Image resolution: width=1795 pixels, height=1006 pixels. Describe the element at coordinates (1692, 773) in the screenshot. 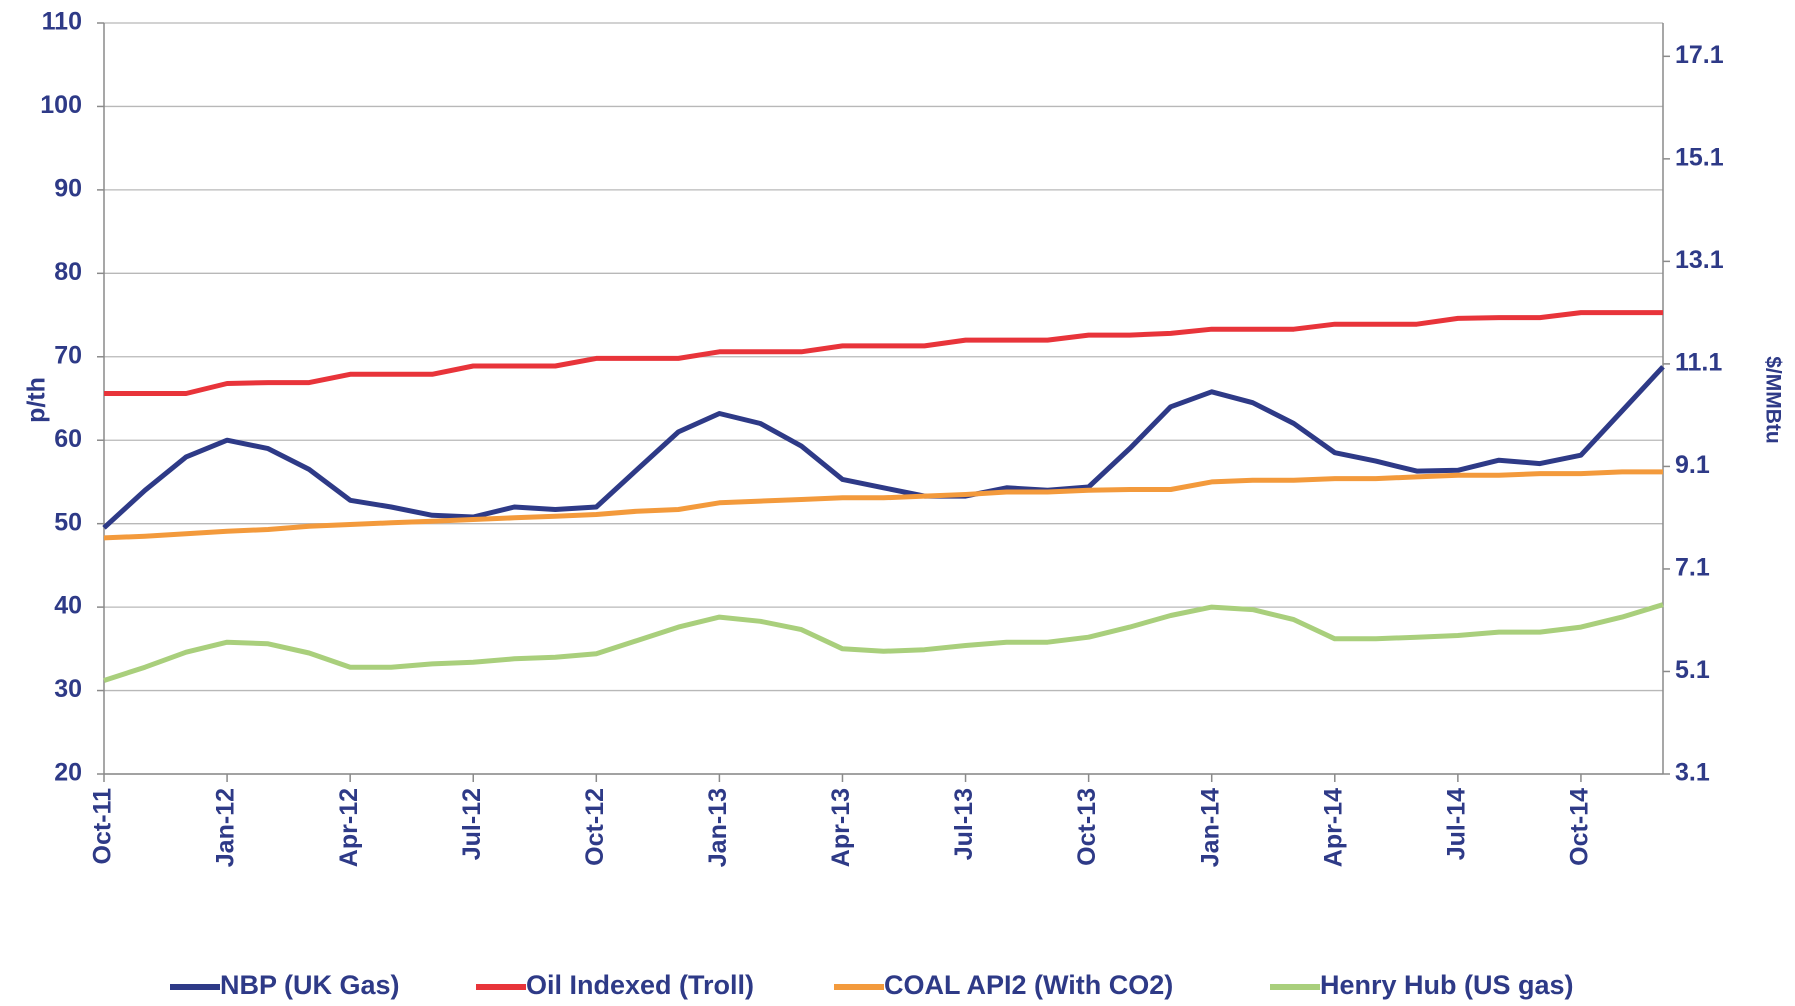

I see `y2-tick-label: 3.1` at that location.